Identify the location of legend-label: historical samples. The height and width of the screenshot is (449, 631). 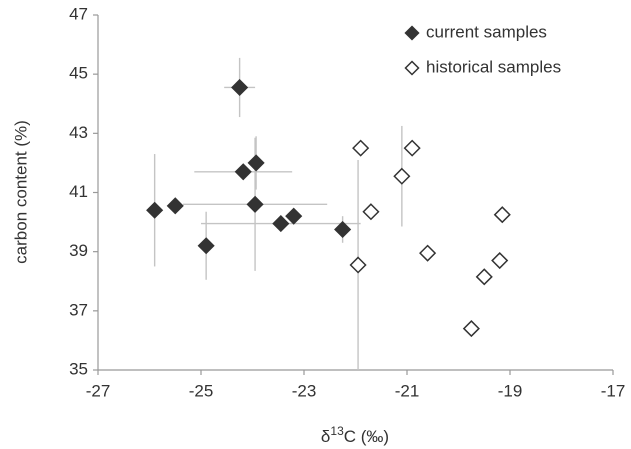
(493, 66).